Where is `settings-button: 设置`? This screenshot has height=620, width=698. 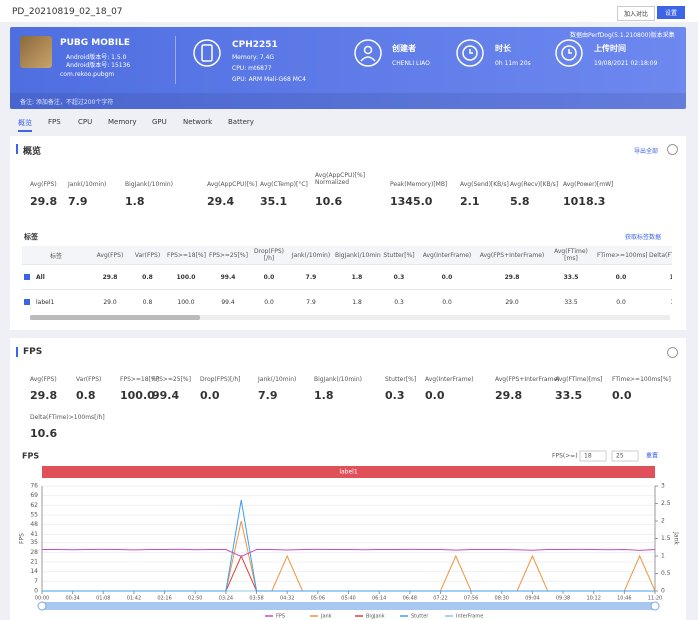 settings-button: 设置 is located at coordinates (671, 12).